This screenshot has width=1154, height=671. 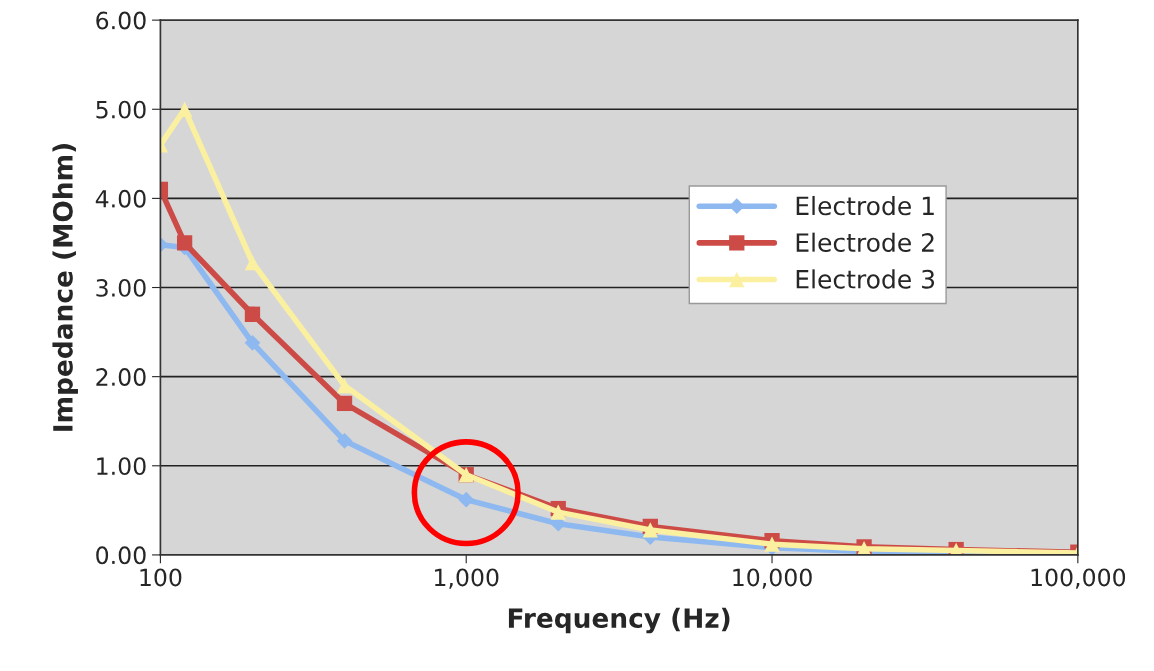 What do you see at coordinates (121, 109) in the screenshot?
I see `y-tick-label: 5.00` at bounding box center [121, 109].